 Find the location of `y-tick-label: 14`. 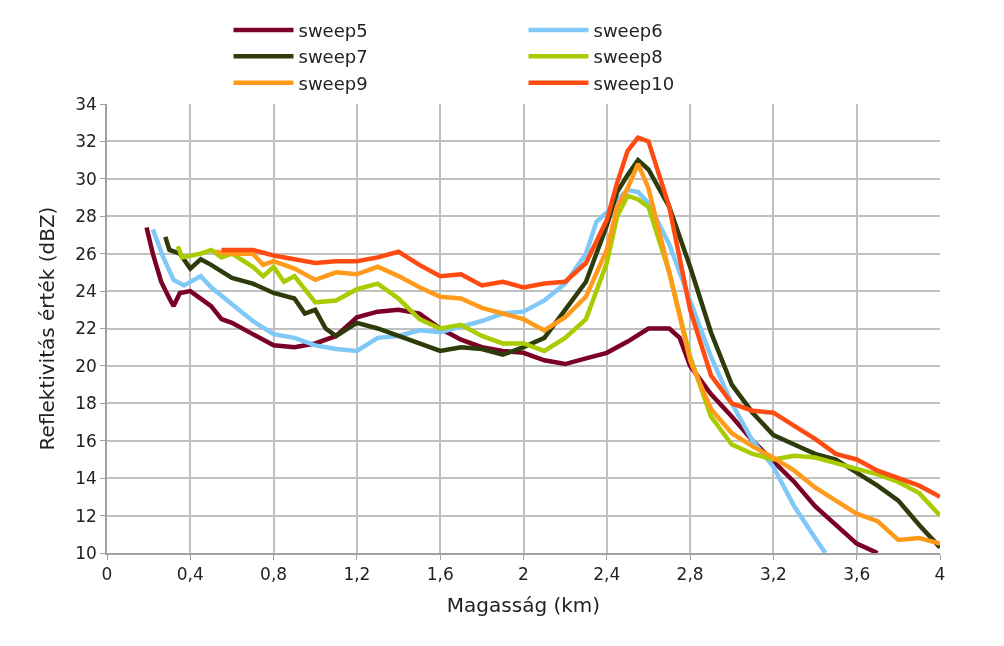

y-tick-label: 14 is located at coordinates (86, 478).